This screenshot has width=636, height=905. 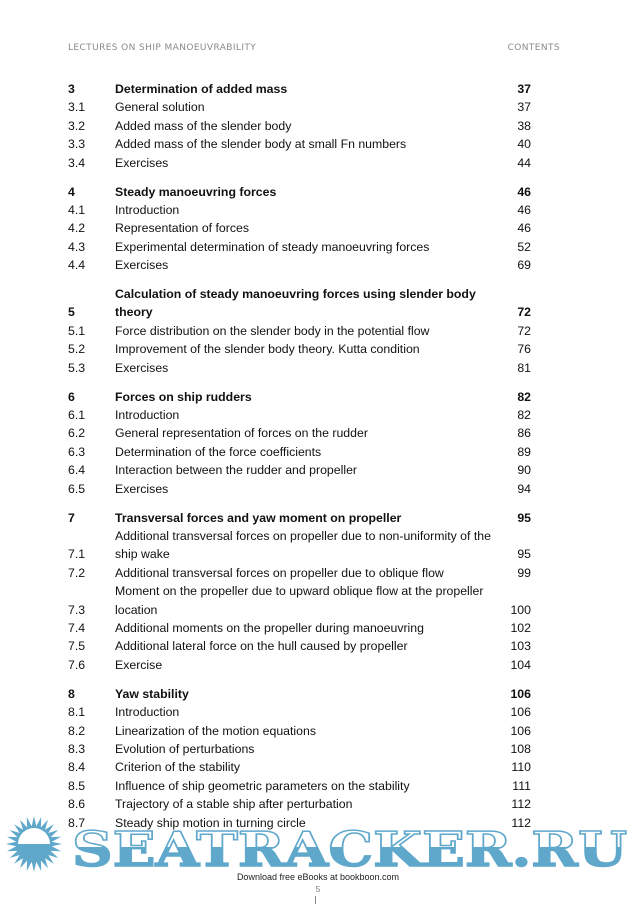 What do you see at coordinates (299, 712) in the screenshot?
I see `toc-entry-row: 8.1 Introduction 106` at bounding box center [299, 712].